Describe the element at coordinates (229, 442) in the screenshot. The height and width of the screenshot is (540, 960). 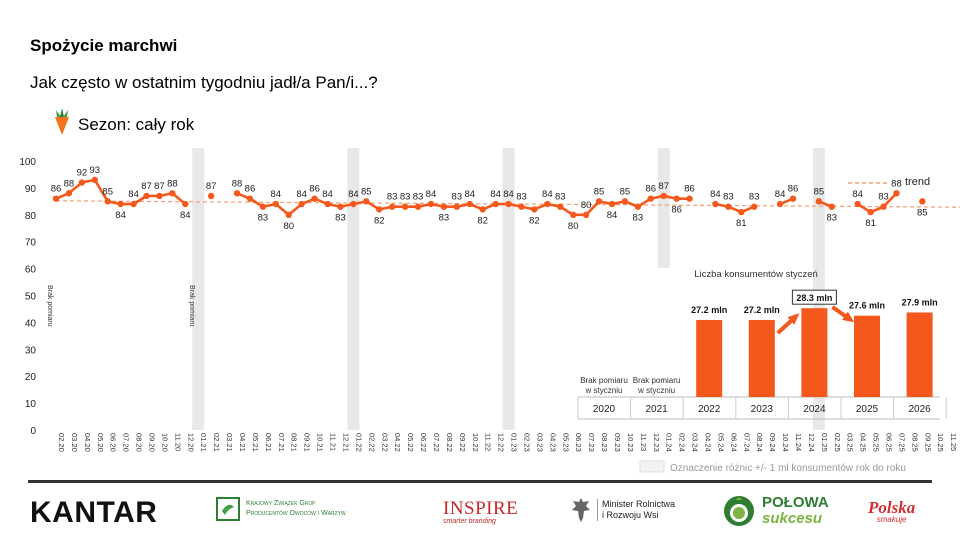
I see `x-tick-label: 03.21` at that location.